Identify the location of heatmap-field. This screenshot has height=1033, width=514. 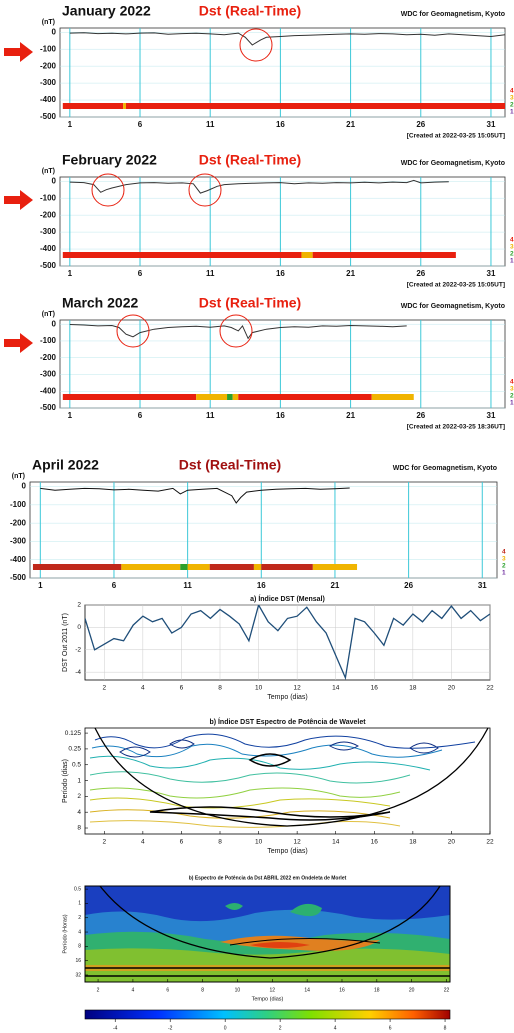
(267, 952).